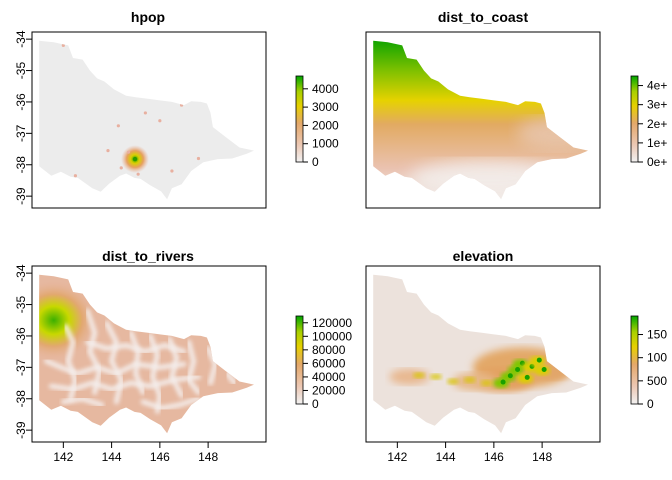 Image resolution: width=672 pixels, height=480 pixels. Describe the element at coordinates (329, 390) in the screenshot. I see `legend-label: 20000` at that location.